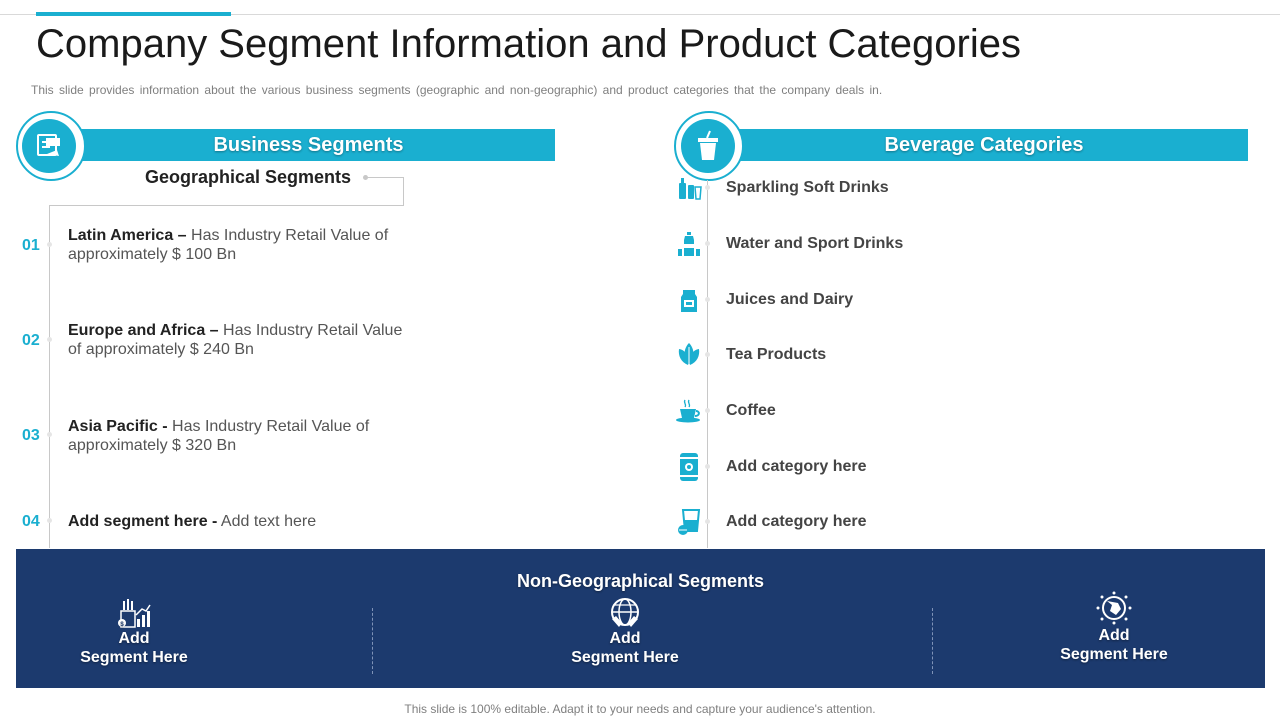 This screenshot has width=1280, height=720. I want to click on segment-text: Add segment here - Add text here, so click(240, 521).